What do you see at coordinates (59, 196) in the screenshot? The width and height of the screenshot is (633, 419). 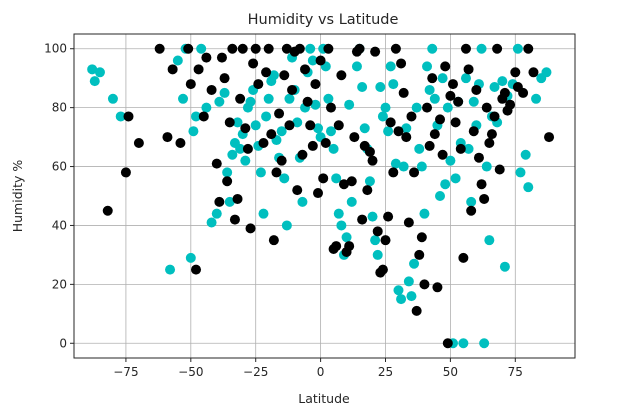 I see `y-axis-ticks: 0 20 40 60 80 100` at bounding box center [59, 196].